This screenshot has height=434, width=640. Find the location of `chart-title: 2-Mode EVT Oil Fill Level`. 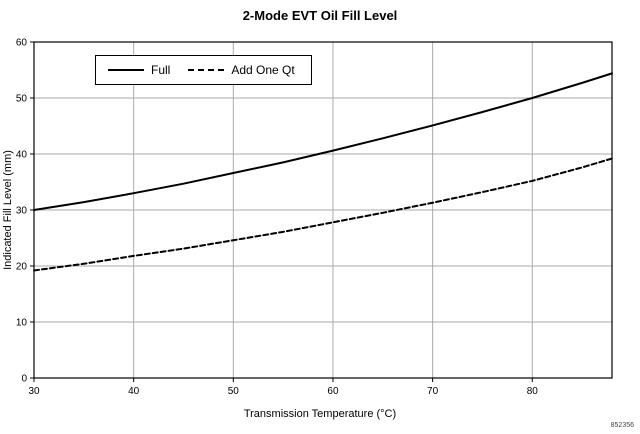

chart-title: 2-Mode EVT Oil Fill Level is located at coordinates (320, 15).